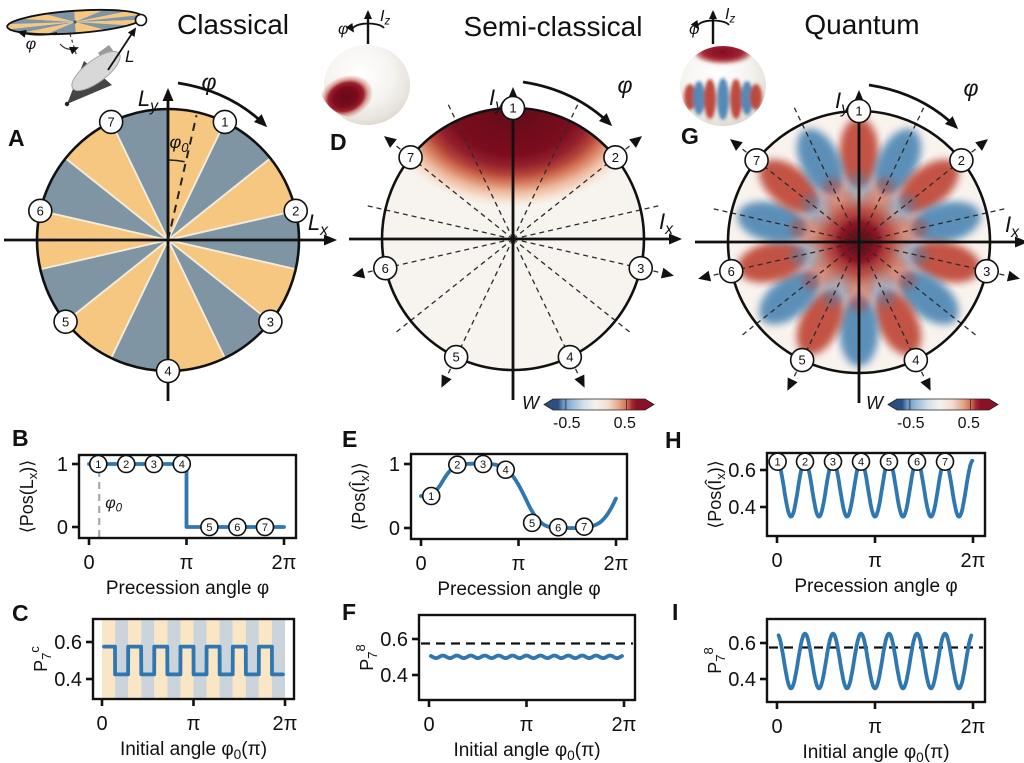 The image size is (1024, 763). What do you see at coordinates (494, 688) in the screenshot?
I see `panel-f-chart: 0 π 2π 0.4 0.6 Initial angle φ0(π) P78` at bounding box center [494, 688].